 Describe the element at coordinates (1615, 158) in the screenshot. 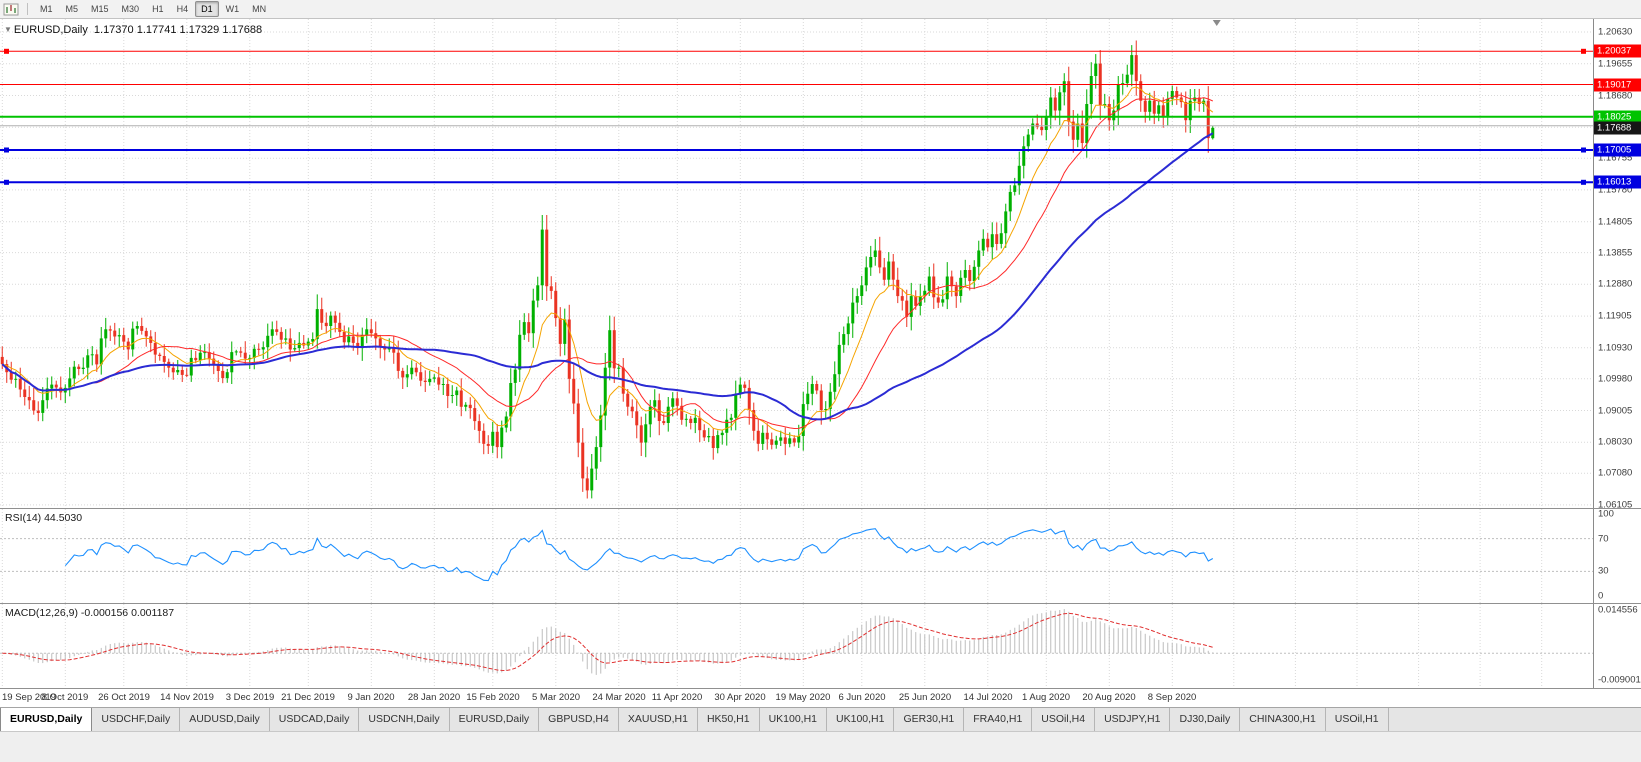

I see `price-axis-label: 1.16755` at that location.